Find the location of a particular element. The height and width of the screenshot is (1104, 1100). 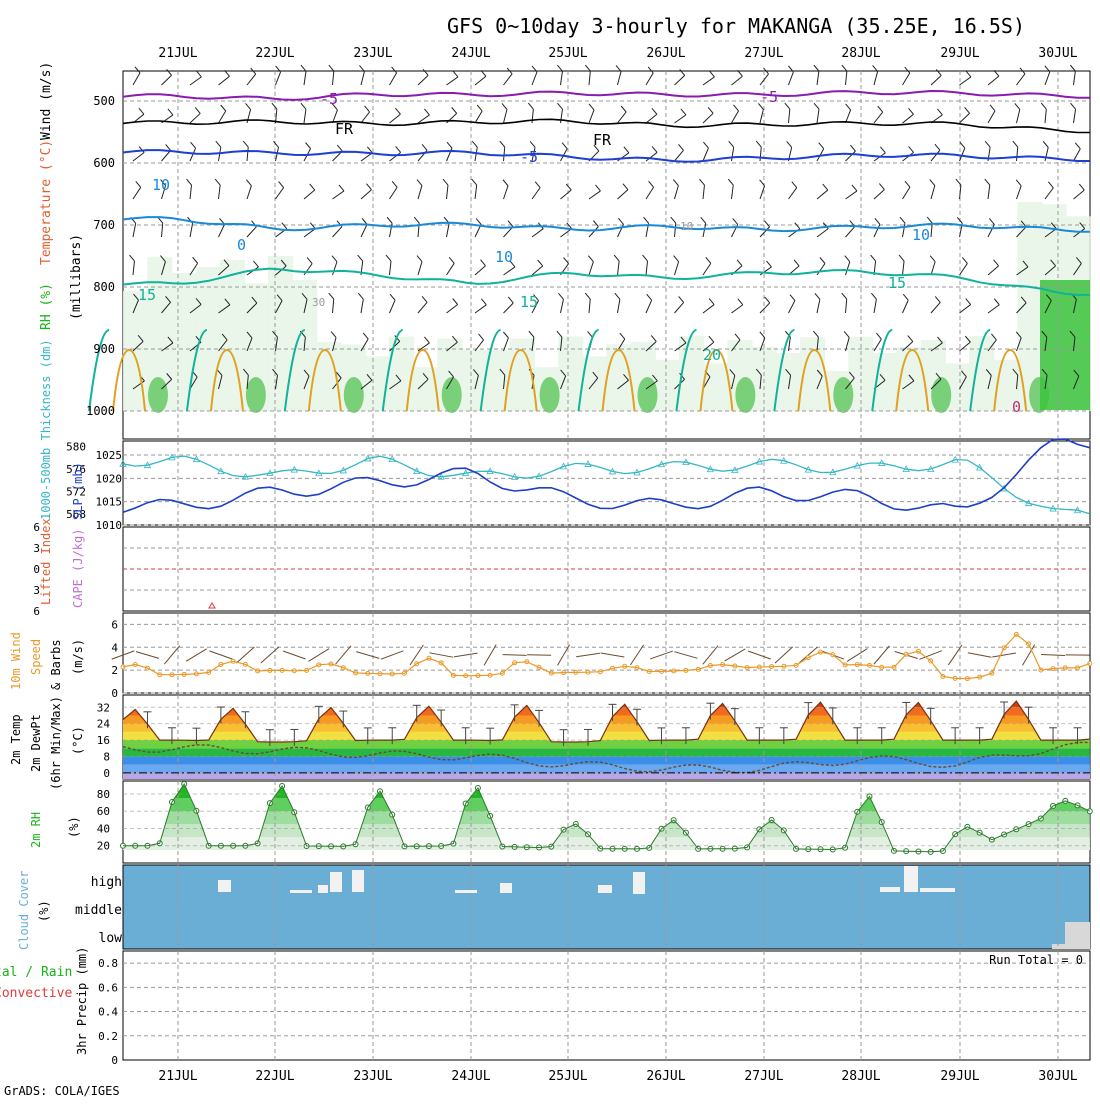

wind10-tick-4: 4 is located at coordinates (114, 647).